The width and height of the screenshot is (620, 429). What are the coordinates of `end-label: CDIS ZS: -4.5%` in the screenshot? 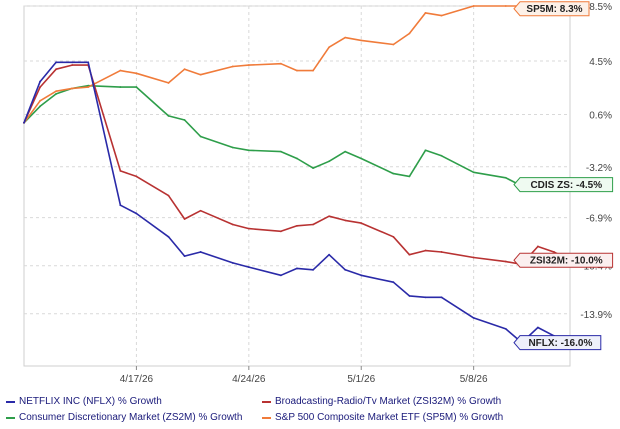 It's located at (563, 185).